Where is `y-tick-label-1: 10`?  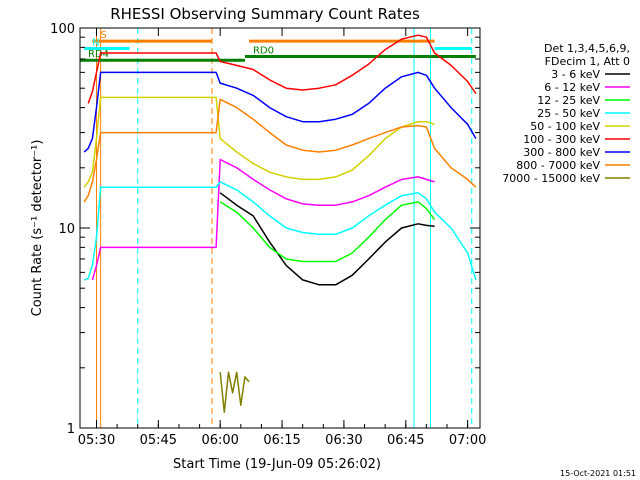 y-tick-label-1: 10 is located at coordinates (66, 229).